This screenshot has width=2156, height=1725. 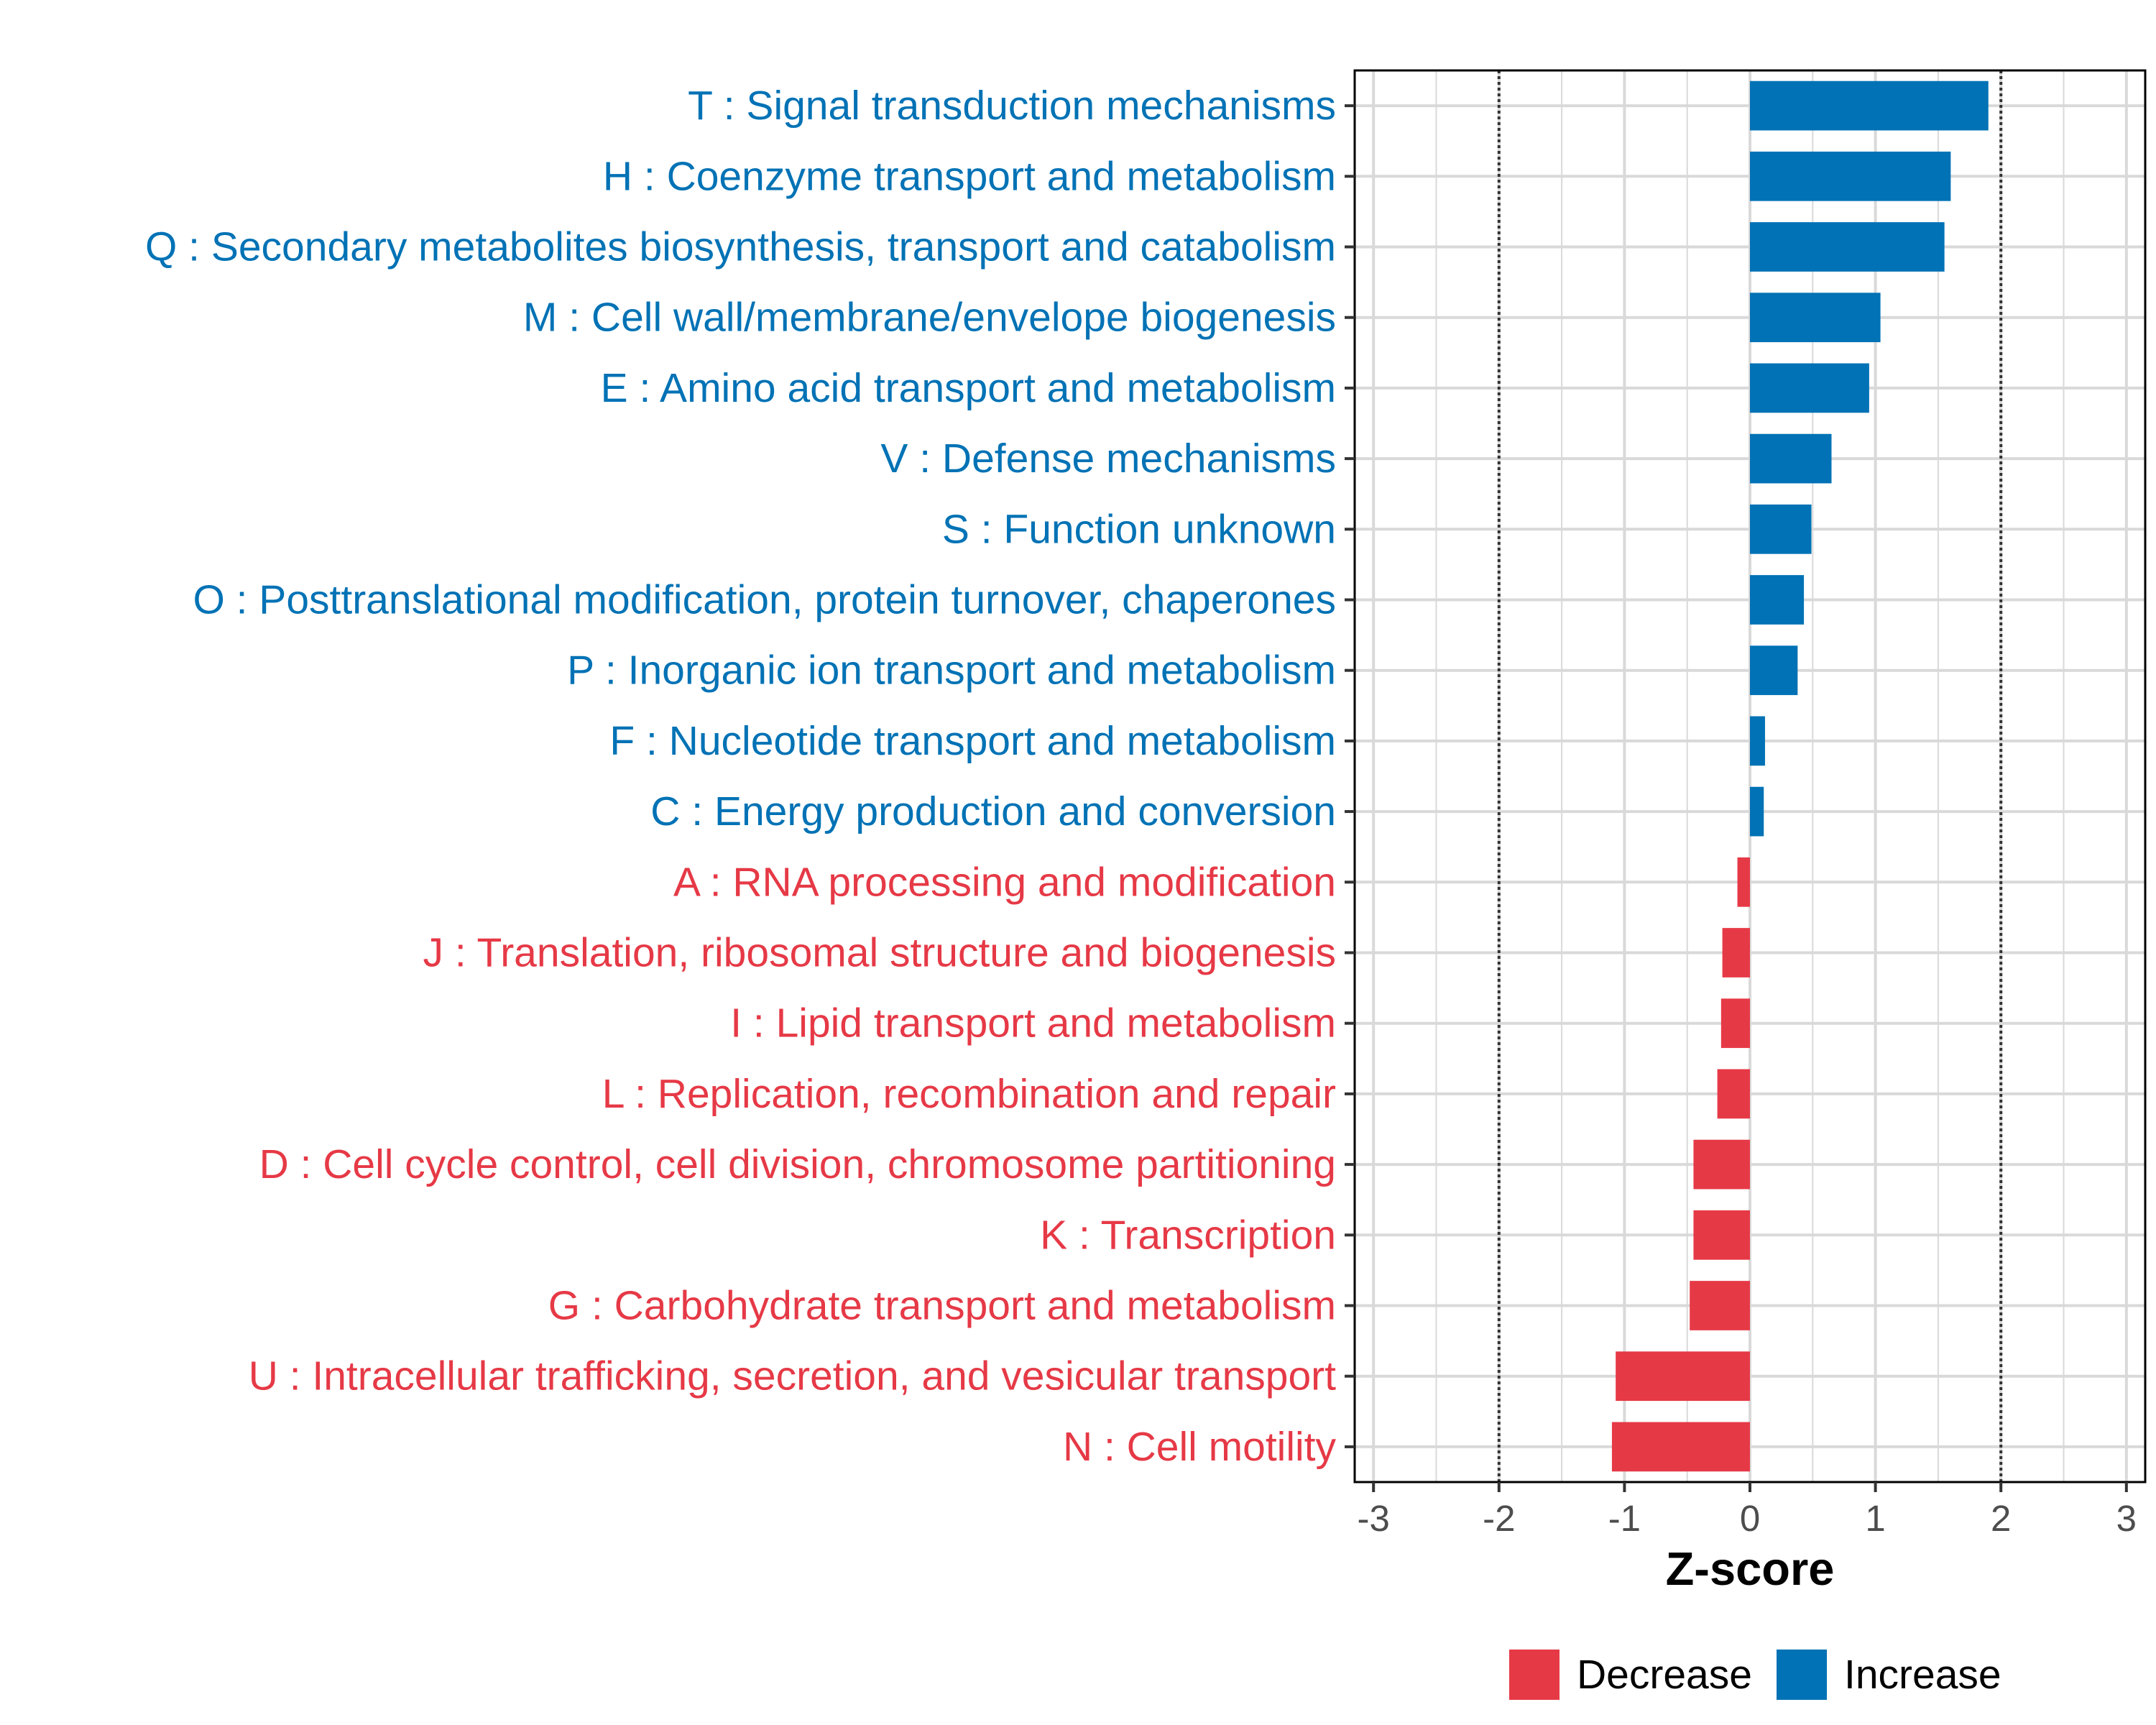 What do you see at coordinates (1188, 1235) in the screenshot?
I see `category-label: K : Transcription` at bounding box center [1188, 1235].